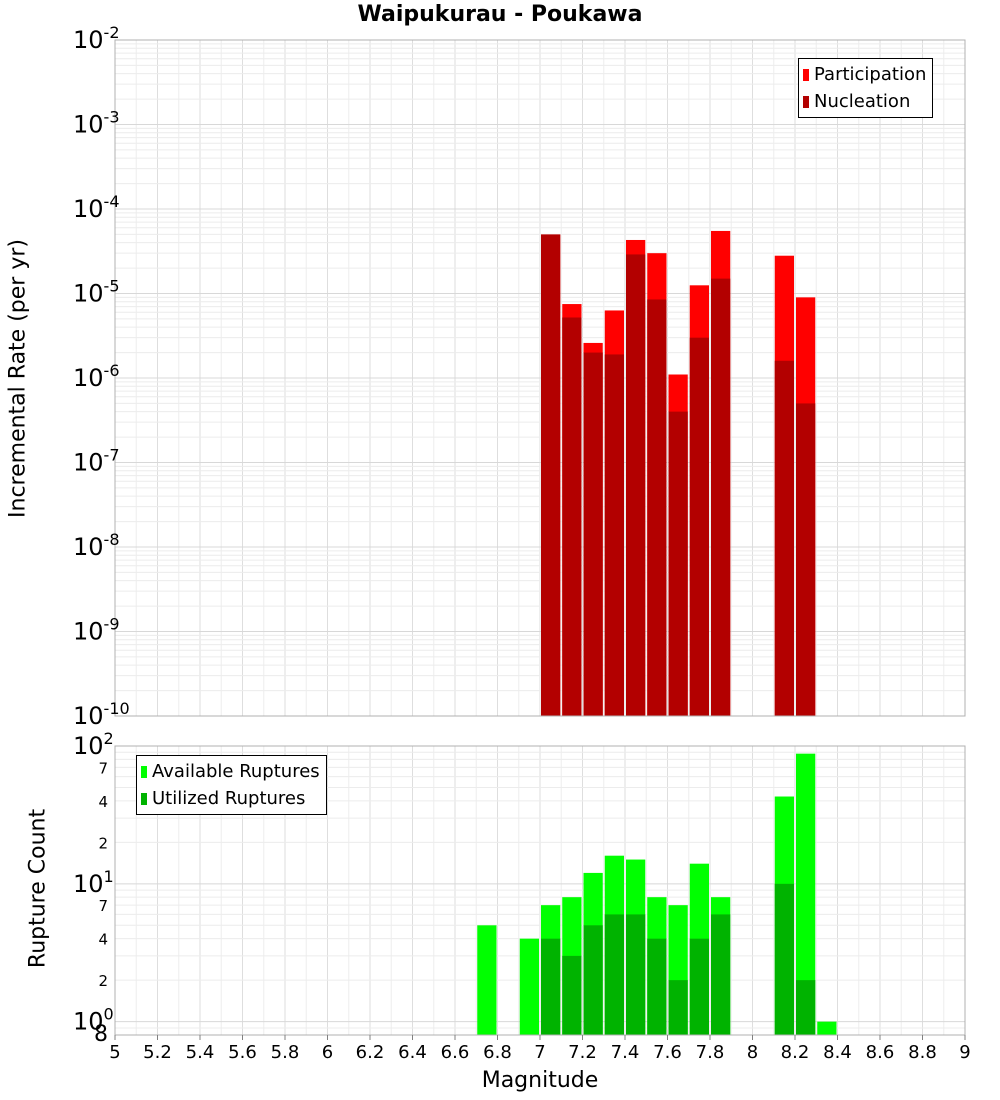 This screenshot has height=1100, width=1000. What do you see at coordinates (710, 1052) in the screenshot?
I see `x-tick-label: 7.8` at bounding box center [710, 1052].